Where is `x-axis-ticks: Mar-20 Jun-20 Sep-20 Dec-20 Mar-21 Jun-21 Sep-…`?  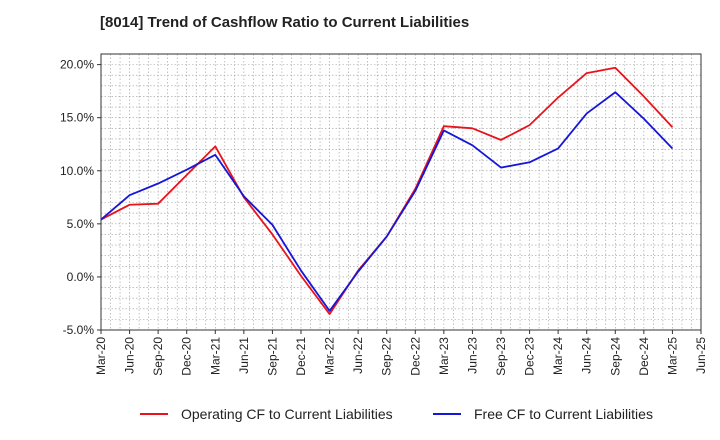 x-axis-ticks: Mar-20 Jun-20 Sep-20 Dec-20 Mar-21 Jun-21 Sep-… is located at coordinates (401, 353).